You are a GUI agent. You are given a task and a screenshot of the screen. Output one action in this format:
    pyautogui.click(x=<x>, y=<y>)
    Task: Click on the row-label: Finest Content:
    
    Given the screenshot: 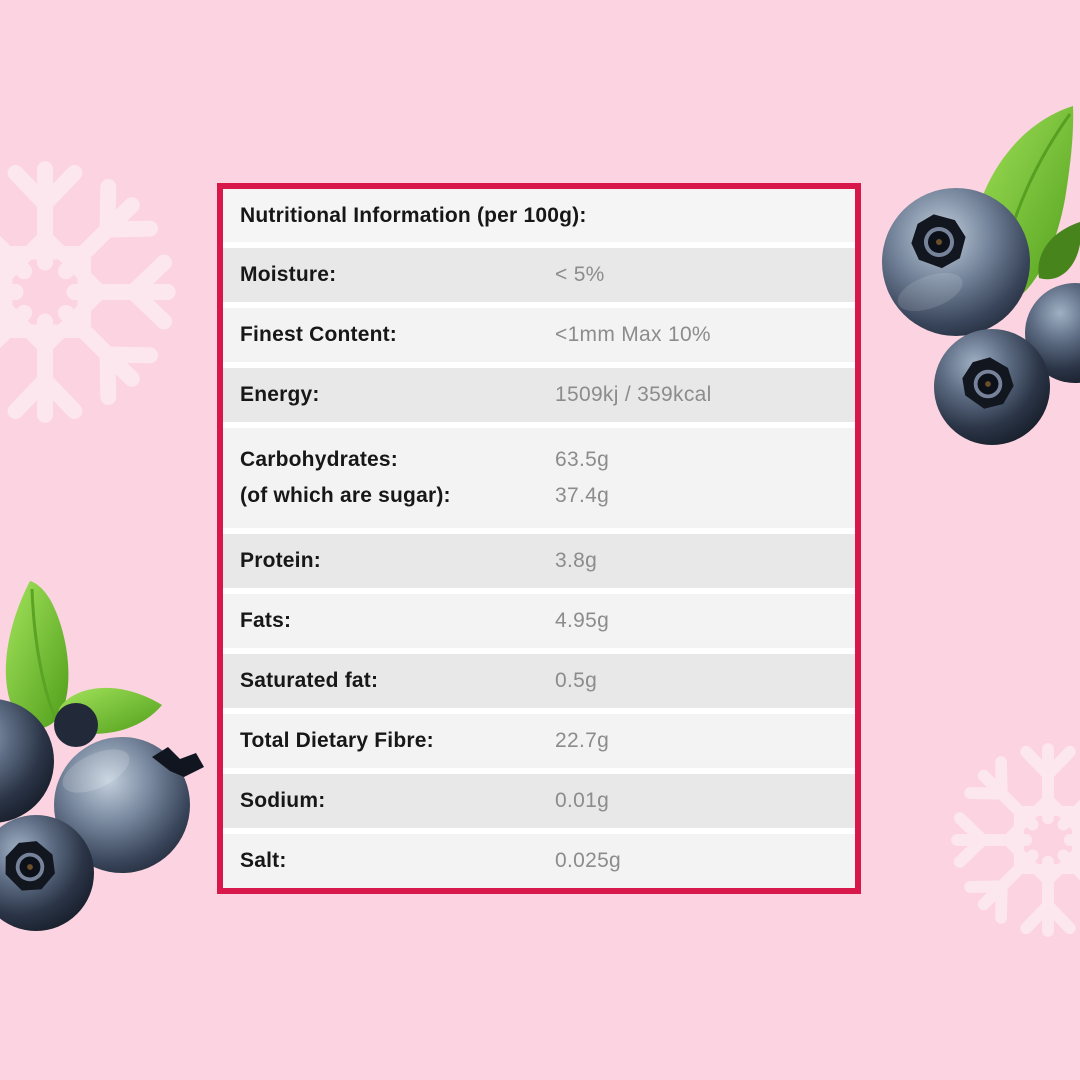 What is the action you would take?
    pyautogui.click(x=318, y=334)
    